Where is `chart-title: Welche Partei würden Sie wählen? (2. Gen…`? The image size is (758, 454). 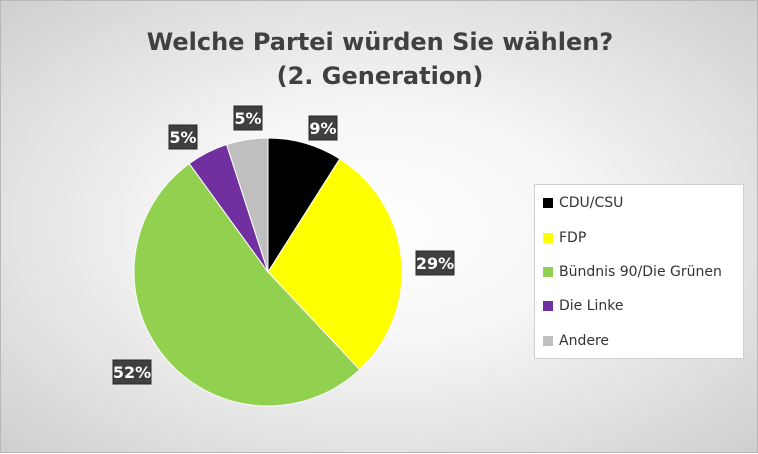 chart-title: Welche Partei würden Sie wählen? (2. Gen… is located at coordinates (379, 59).